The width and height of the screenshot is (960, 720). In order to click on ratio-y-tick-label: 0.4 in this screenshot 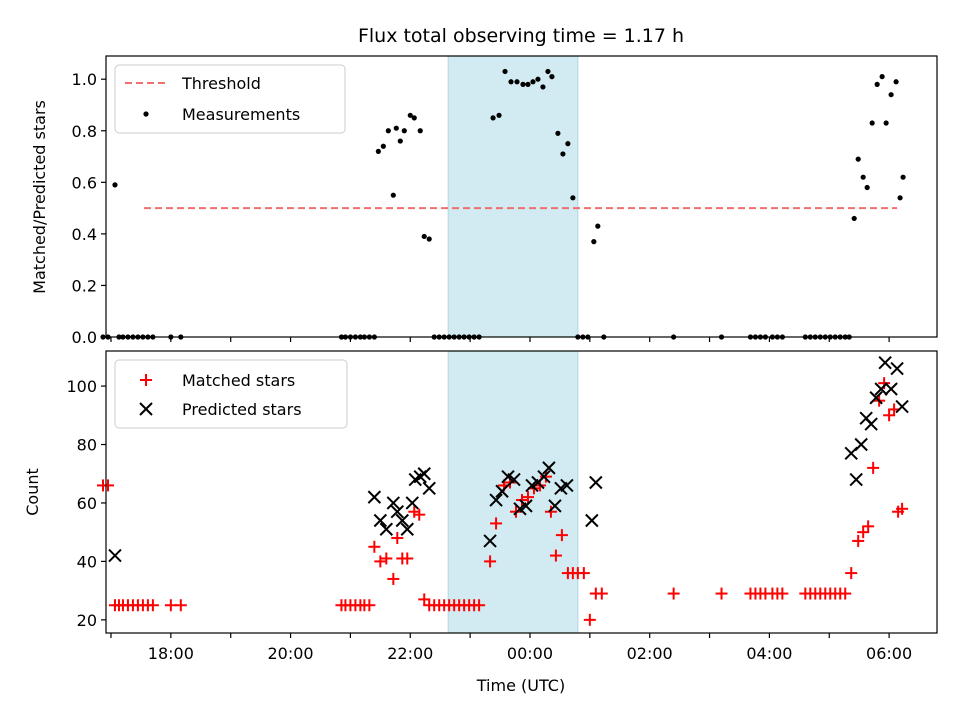, I will do `click(84, 234)`.